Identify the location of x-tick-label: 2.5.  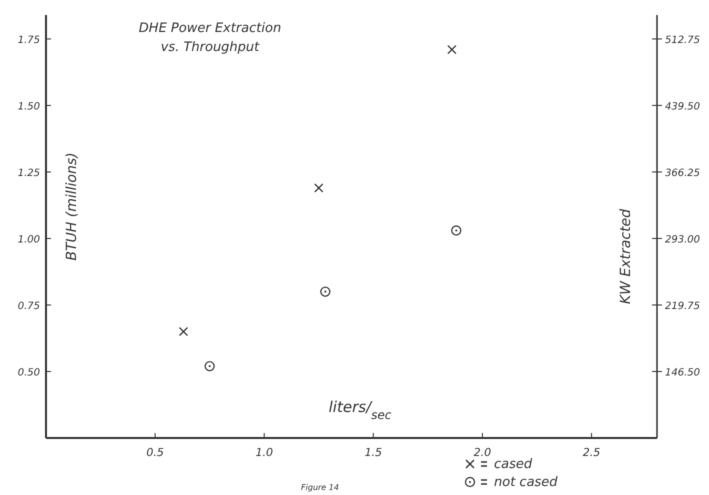
(591, 452).